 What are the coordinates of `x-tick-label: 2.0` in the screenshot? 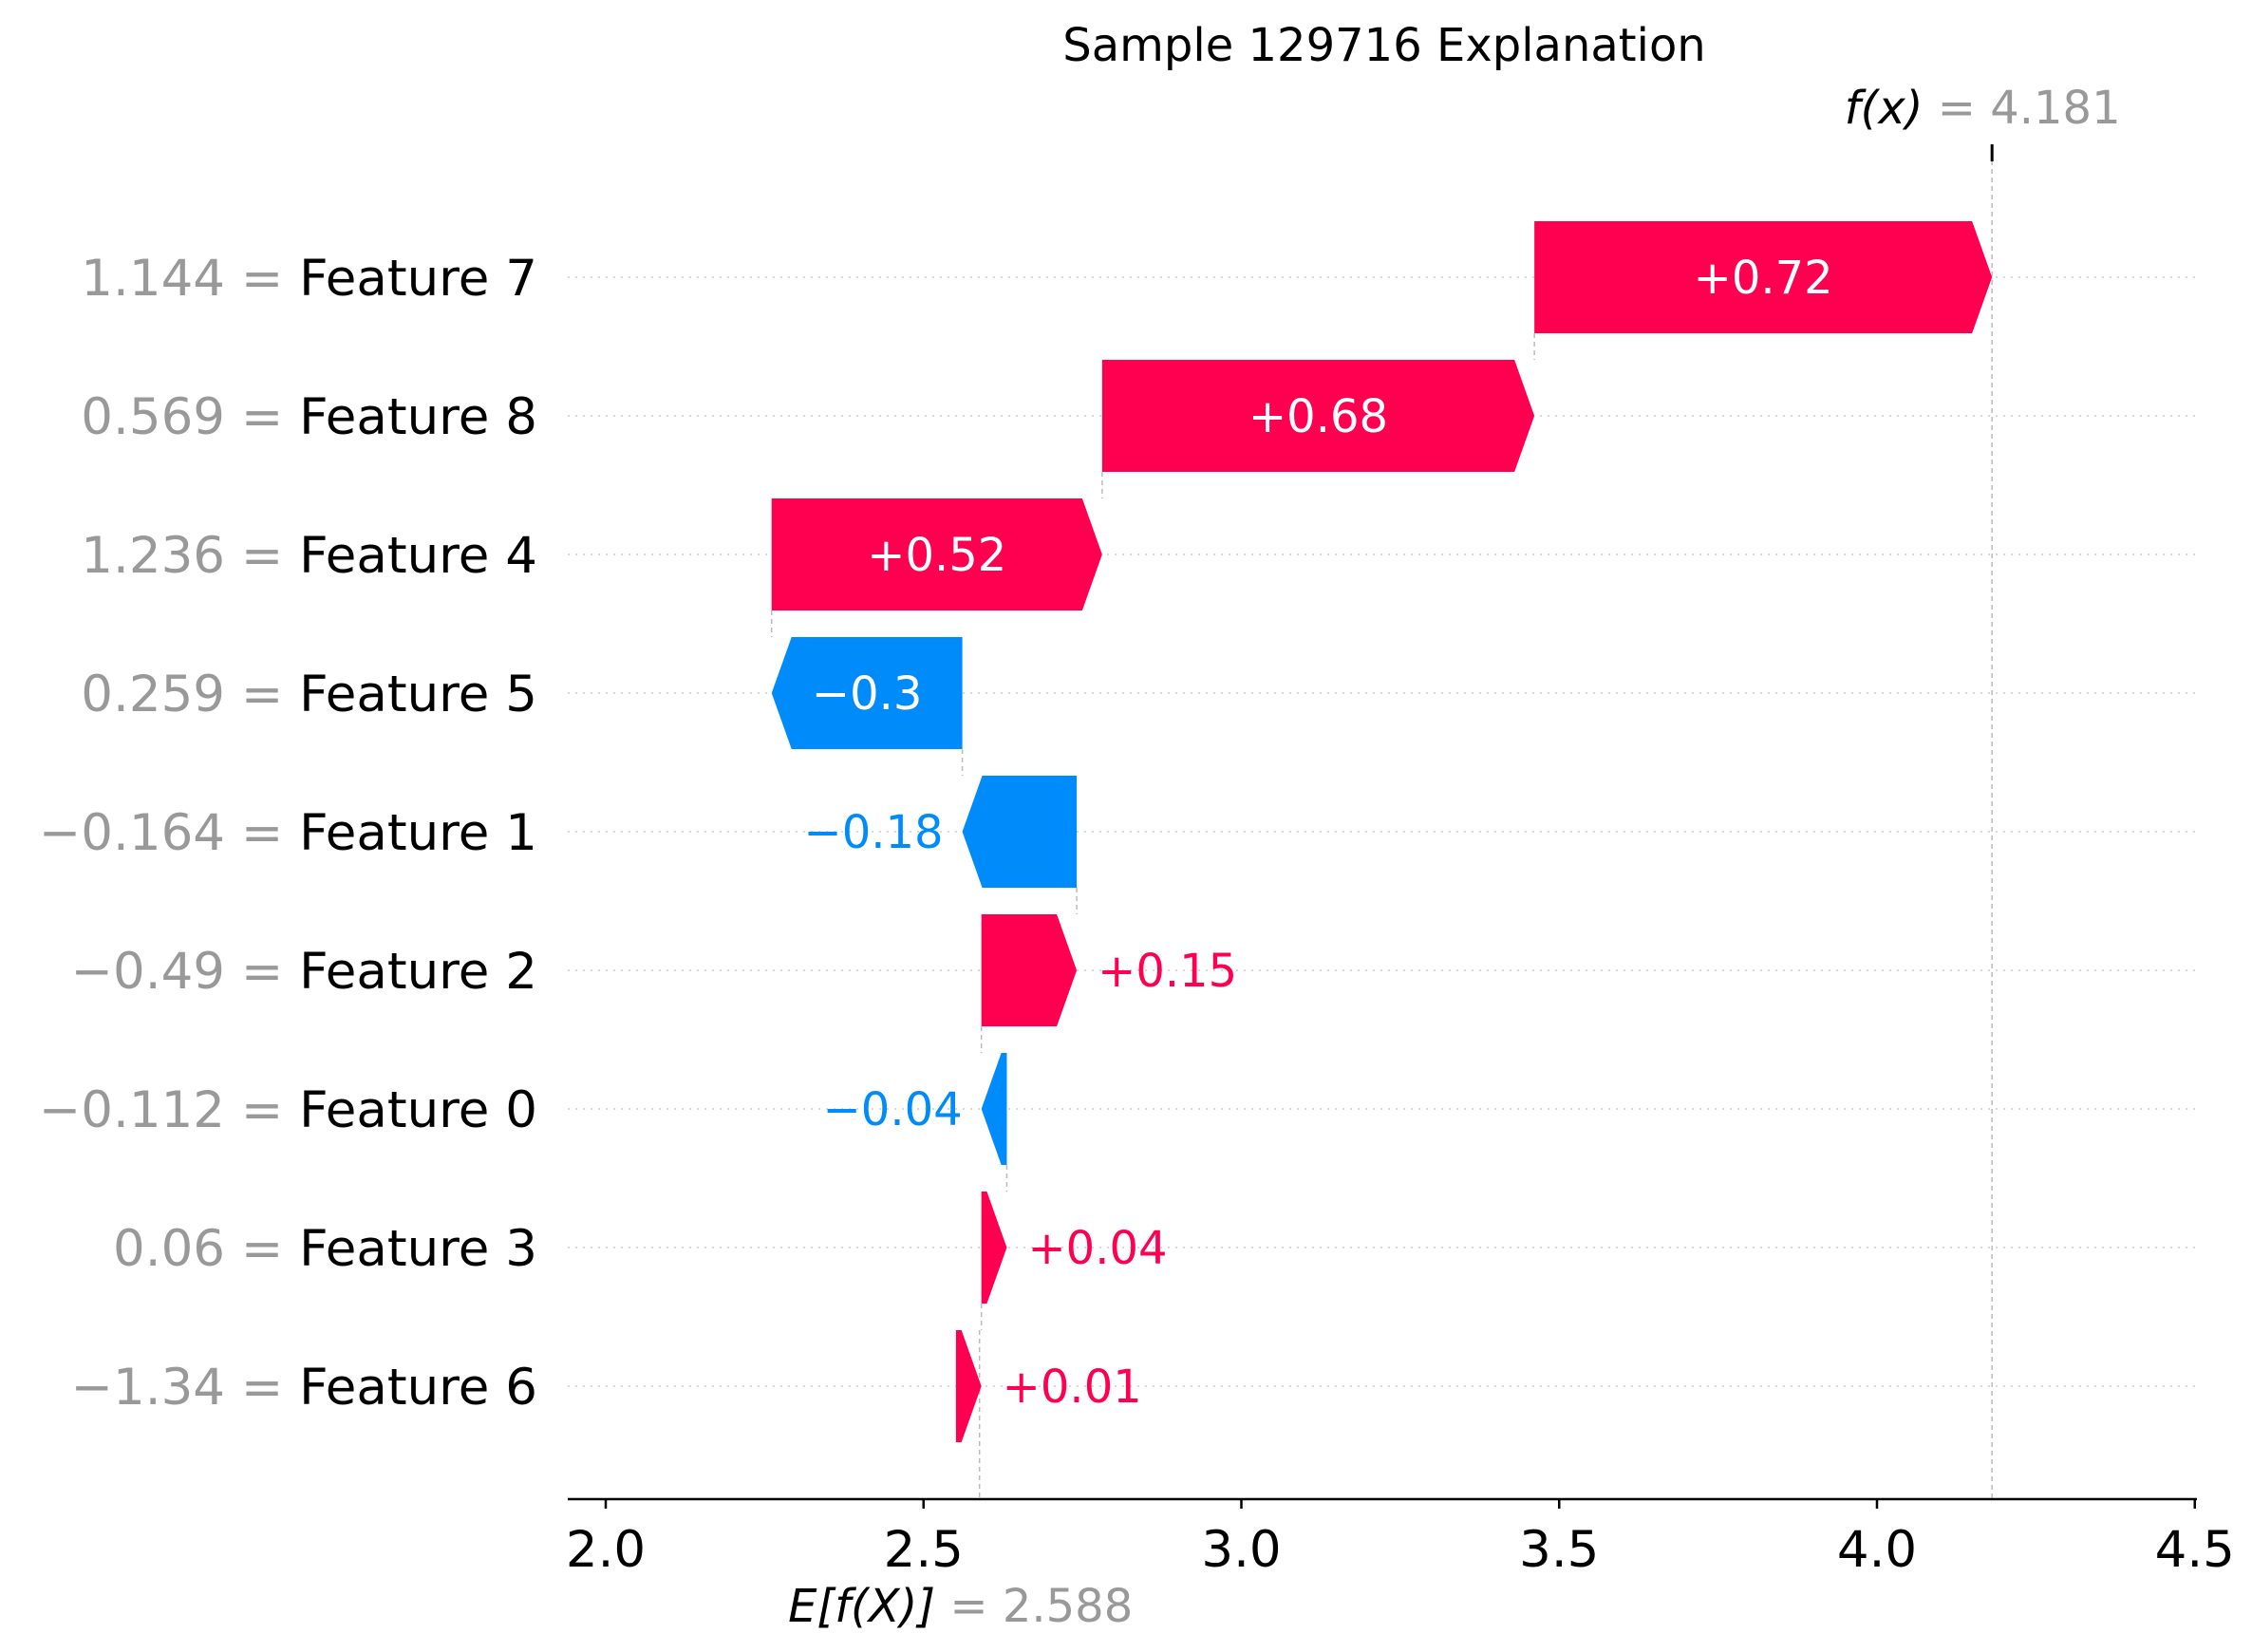 It's located at (606, 1550).